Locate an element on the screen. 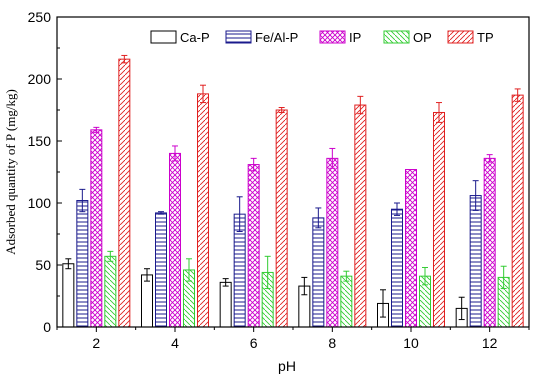 The image size is (546, 376). legend-swatch-ca-p is located at coordinates (163, 37).